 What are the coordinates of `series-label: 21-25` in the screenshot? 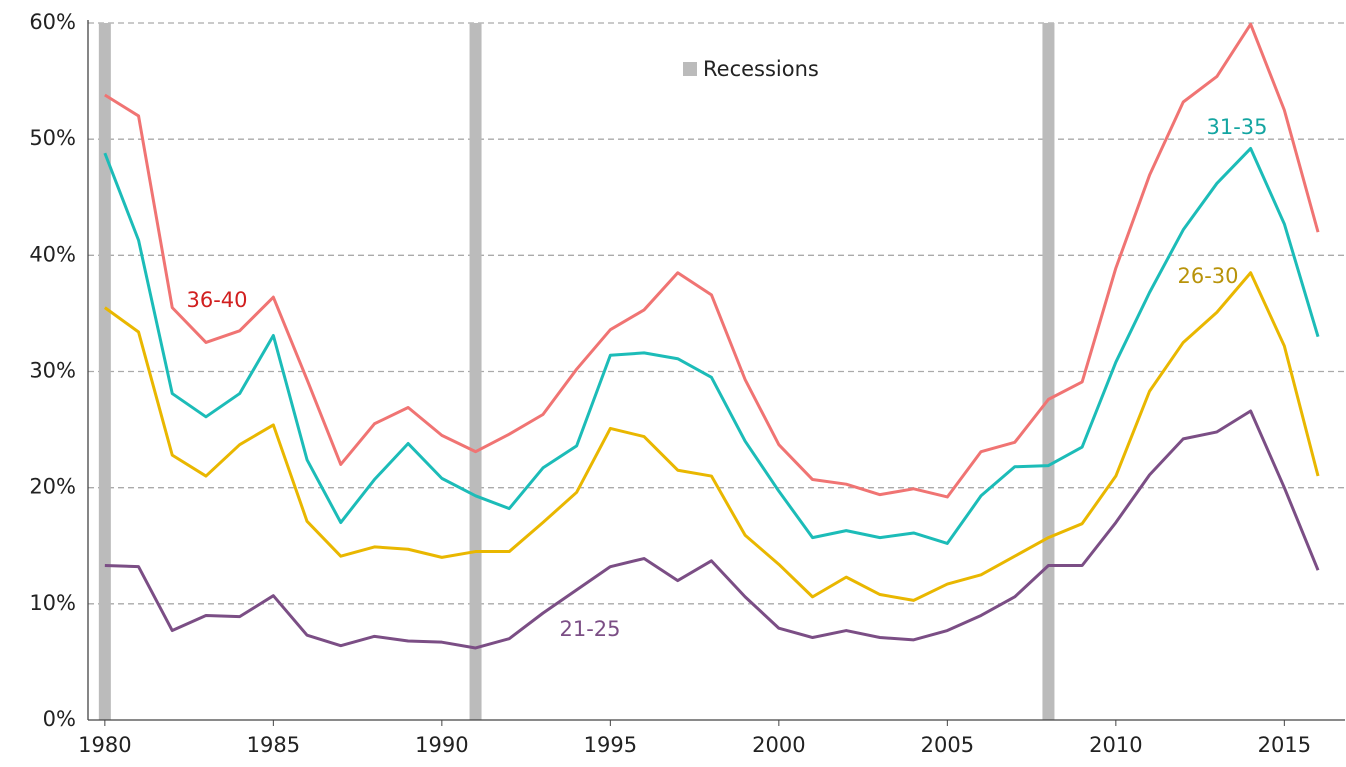 It's located at (589, 629).